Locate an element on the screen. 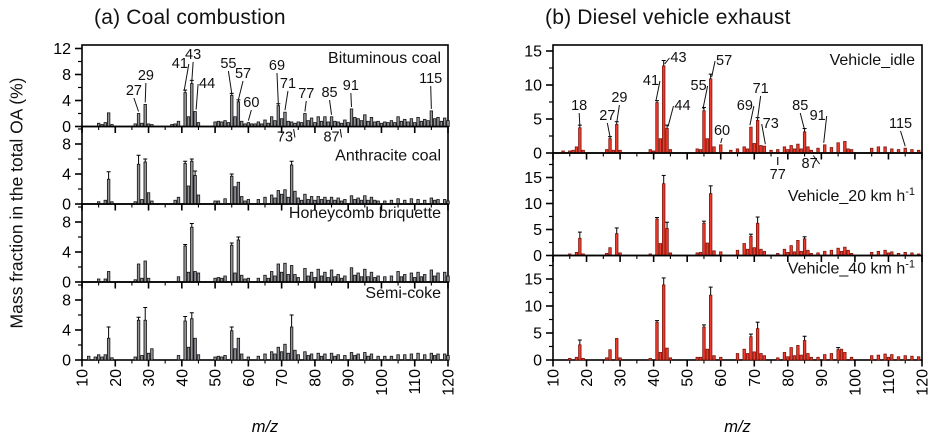 This screenshot has width=935, height=447. x-tick-label: 100 is located at coordinates (382, 382).